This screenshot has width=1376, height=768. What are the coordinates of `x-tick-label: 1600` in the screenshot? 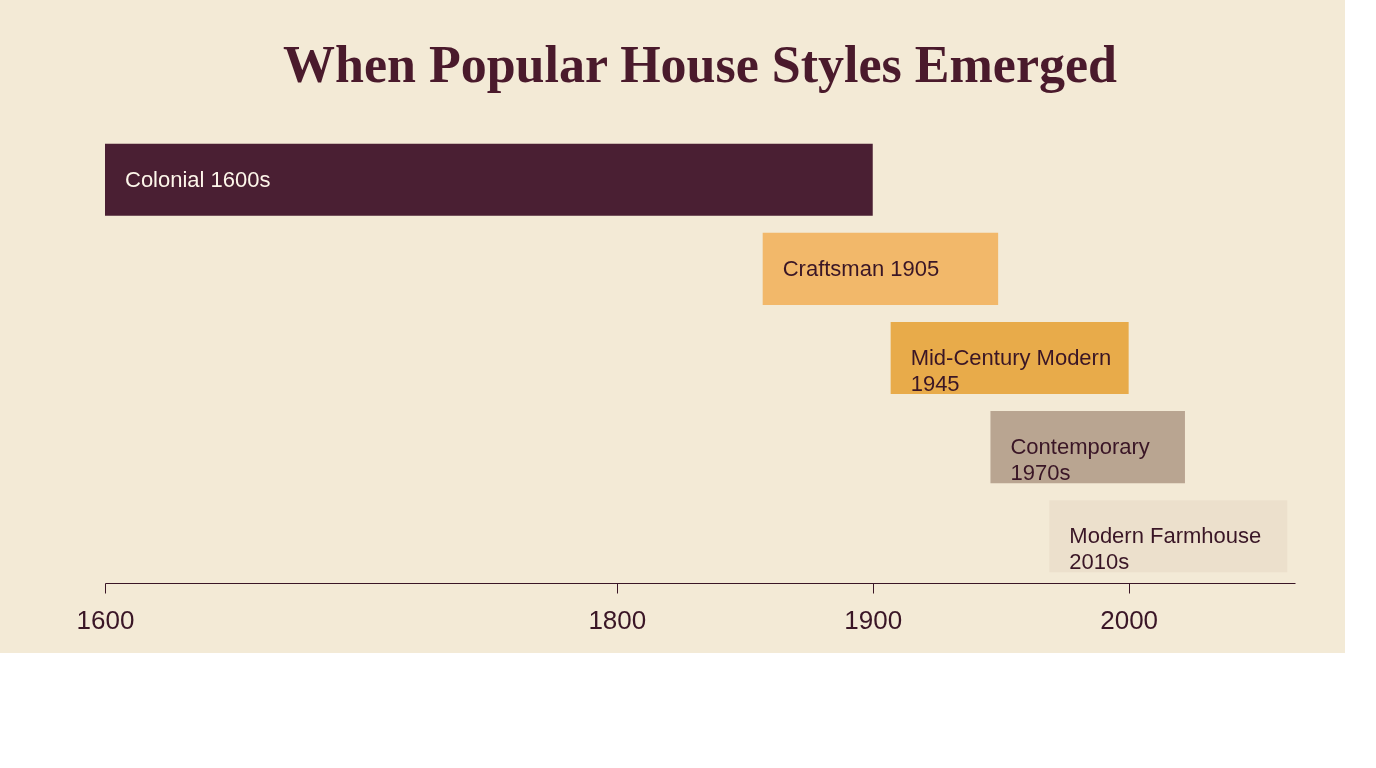 It's located at (105, 619).